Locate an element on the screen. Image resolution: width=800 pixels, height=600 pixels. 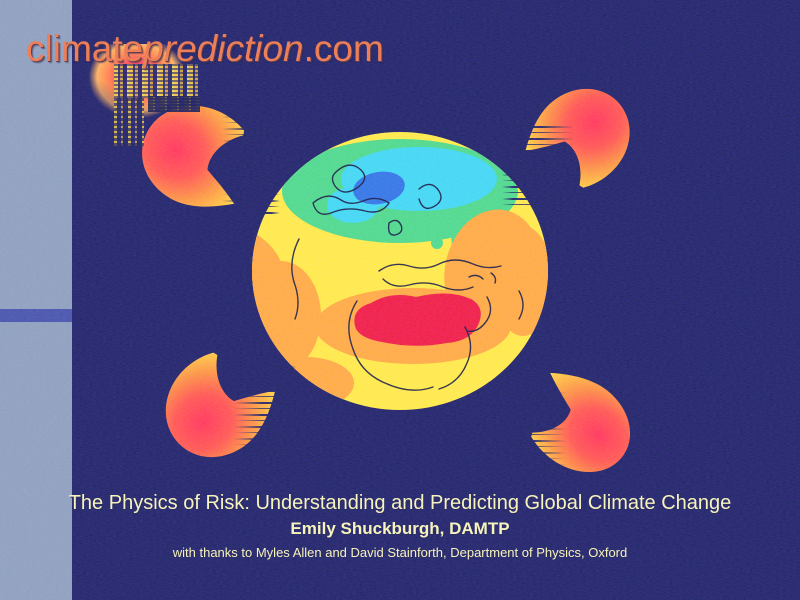
sidebar-stripe is located at coordinates (36, 315).